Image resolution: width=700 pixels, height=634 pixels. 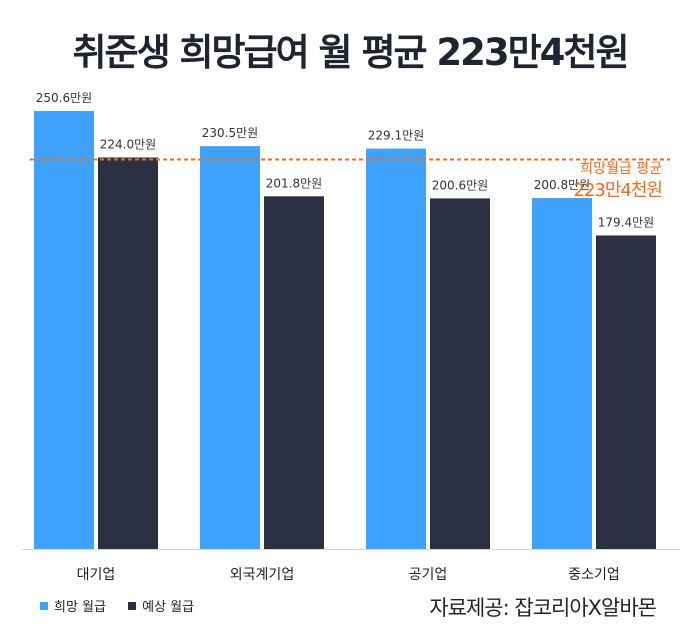 What do you see at coordinates (621, 169) in the screenshot?
I see `average-label-title: 희망월급 평균` at bounding box center [621, 169].